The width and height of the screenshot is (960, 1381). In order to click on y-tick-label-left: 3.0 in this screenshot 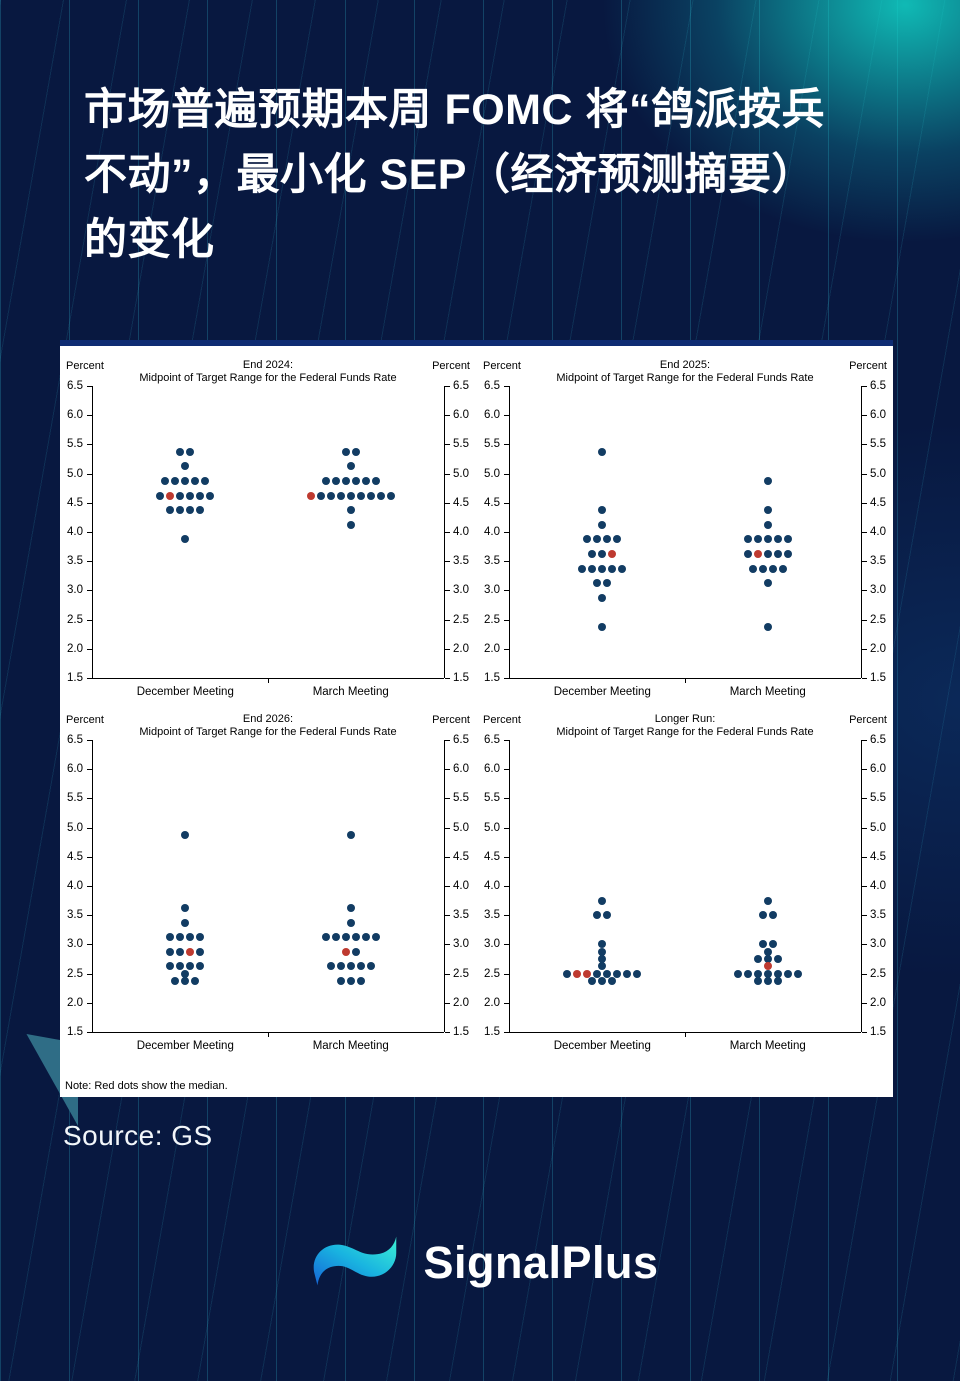, I will do `click(492, 944)`.